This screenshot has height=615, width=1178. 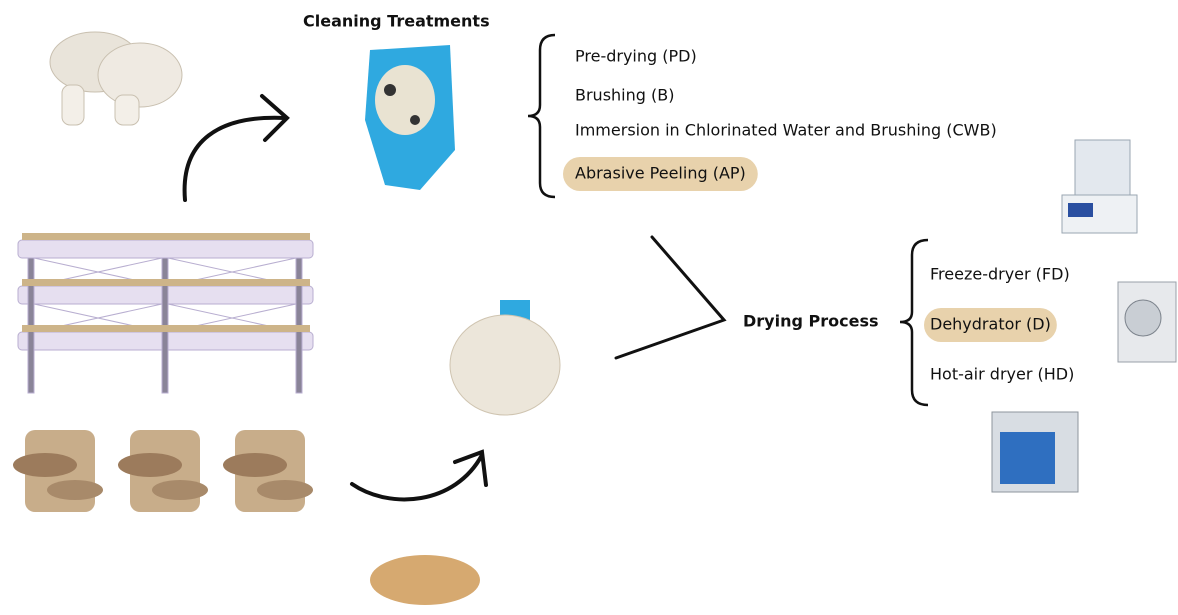 I want to click on list-item: Pre-drying (PD), so click(x=636, y=56).